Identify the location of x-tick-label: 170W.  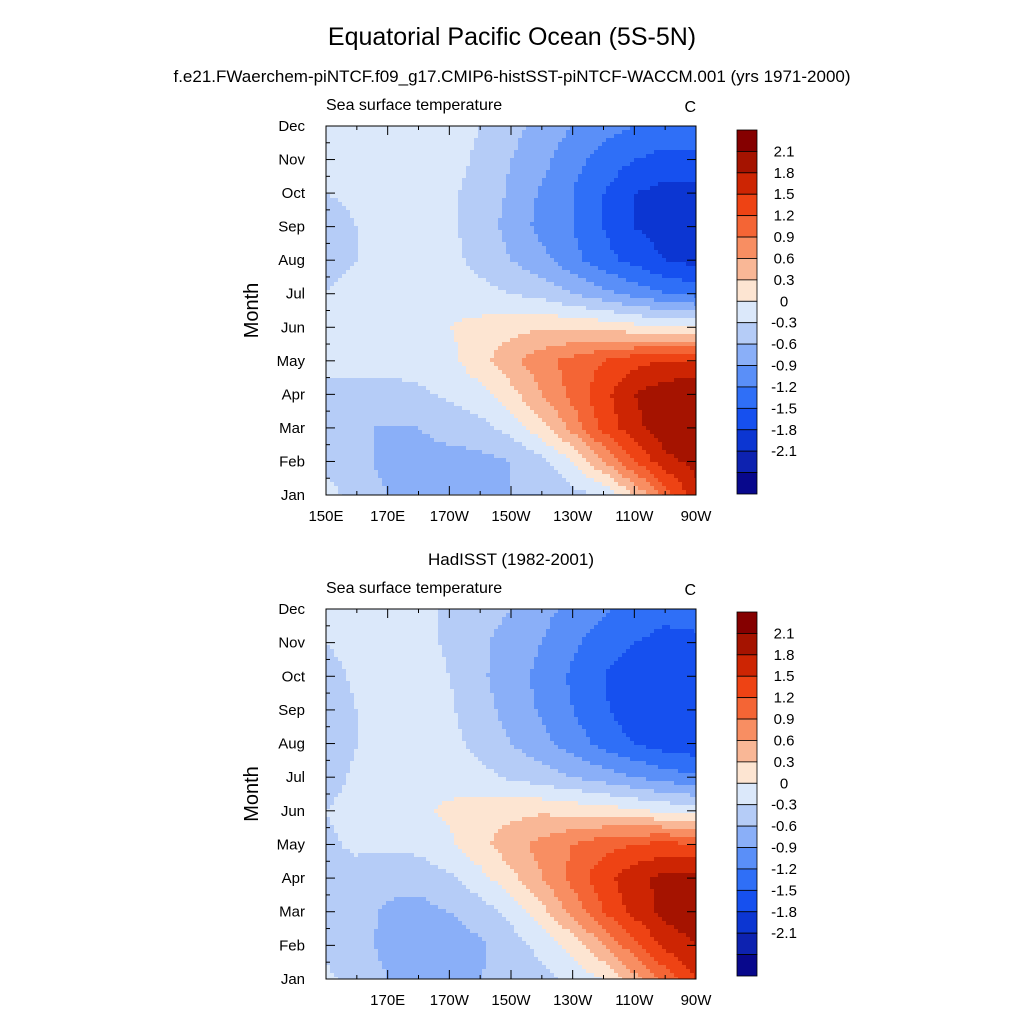
(450, 1000).